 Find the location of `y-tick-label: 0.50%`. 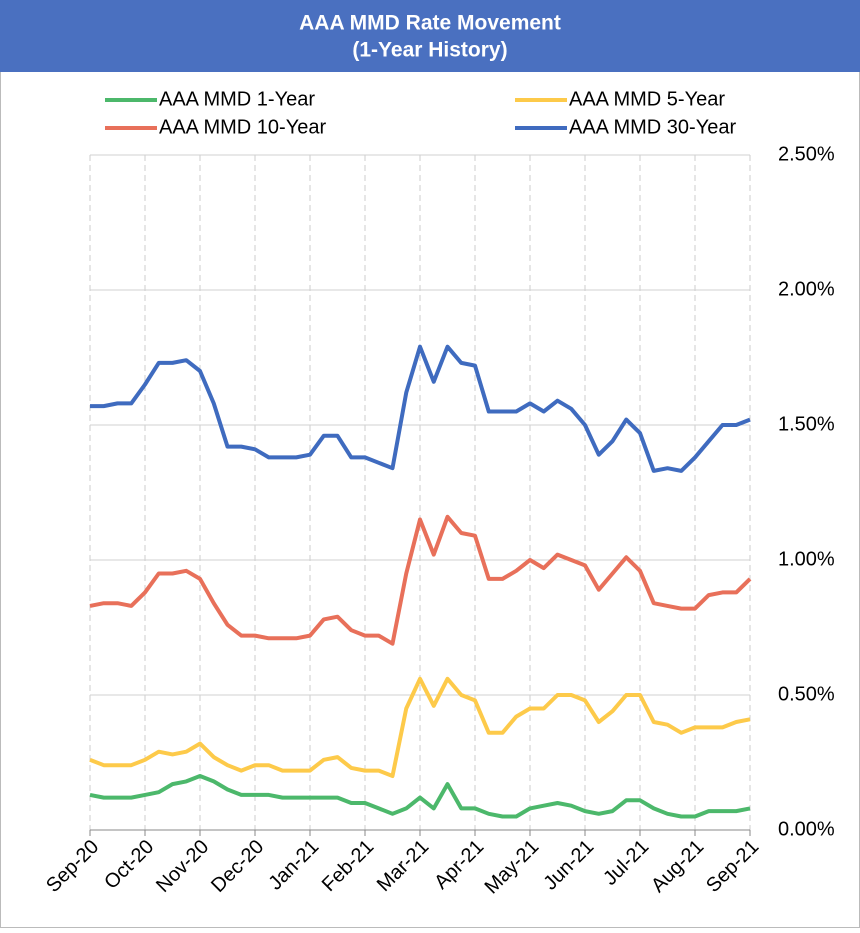

y-tick-label: 0.50% is located at coordinates (806, 694).